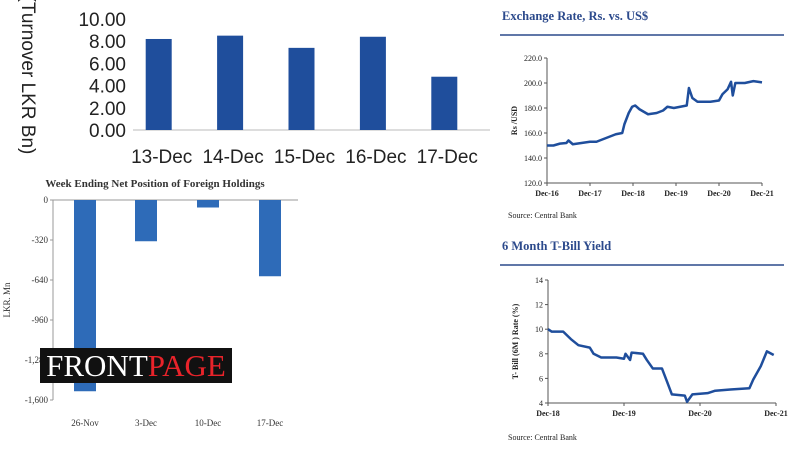 The image size is (800, 450). What do you see at coordinates (655, 113) in the screenshot?
I see `series-line-fx` at bounding box center [655, 113].